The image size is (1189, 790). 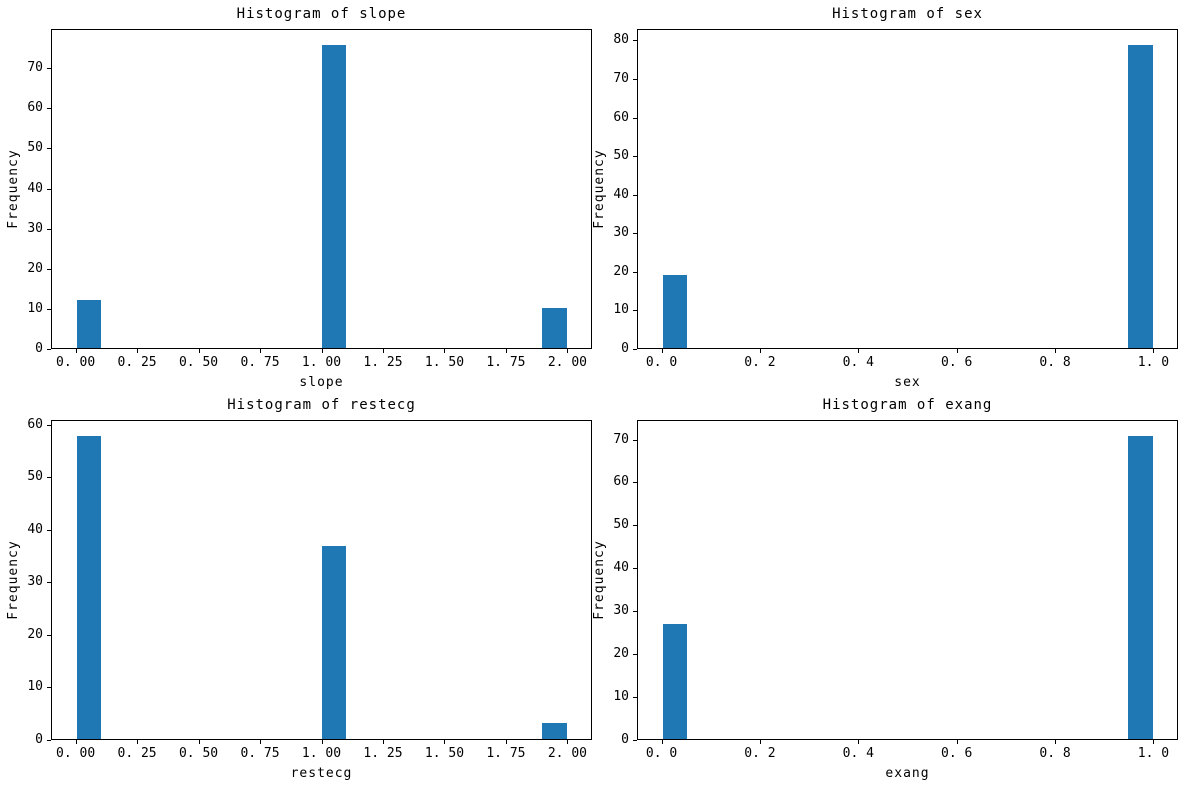 What do you see at coordinates (321, 773) in the screenshot?
I see `x-axis-label: restecg` at bounding box center [321, 773].